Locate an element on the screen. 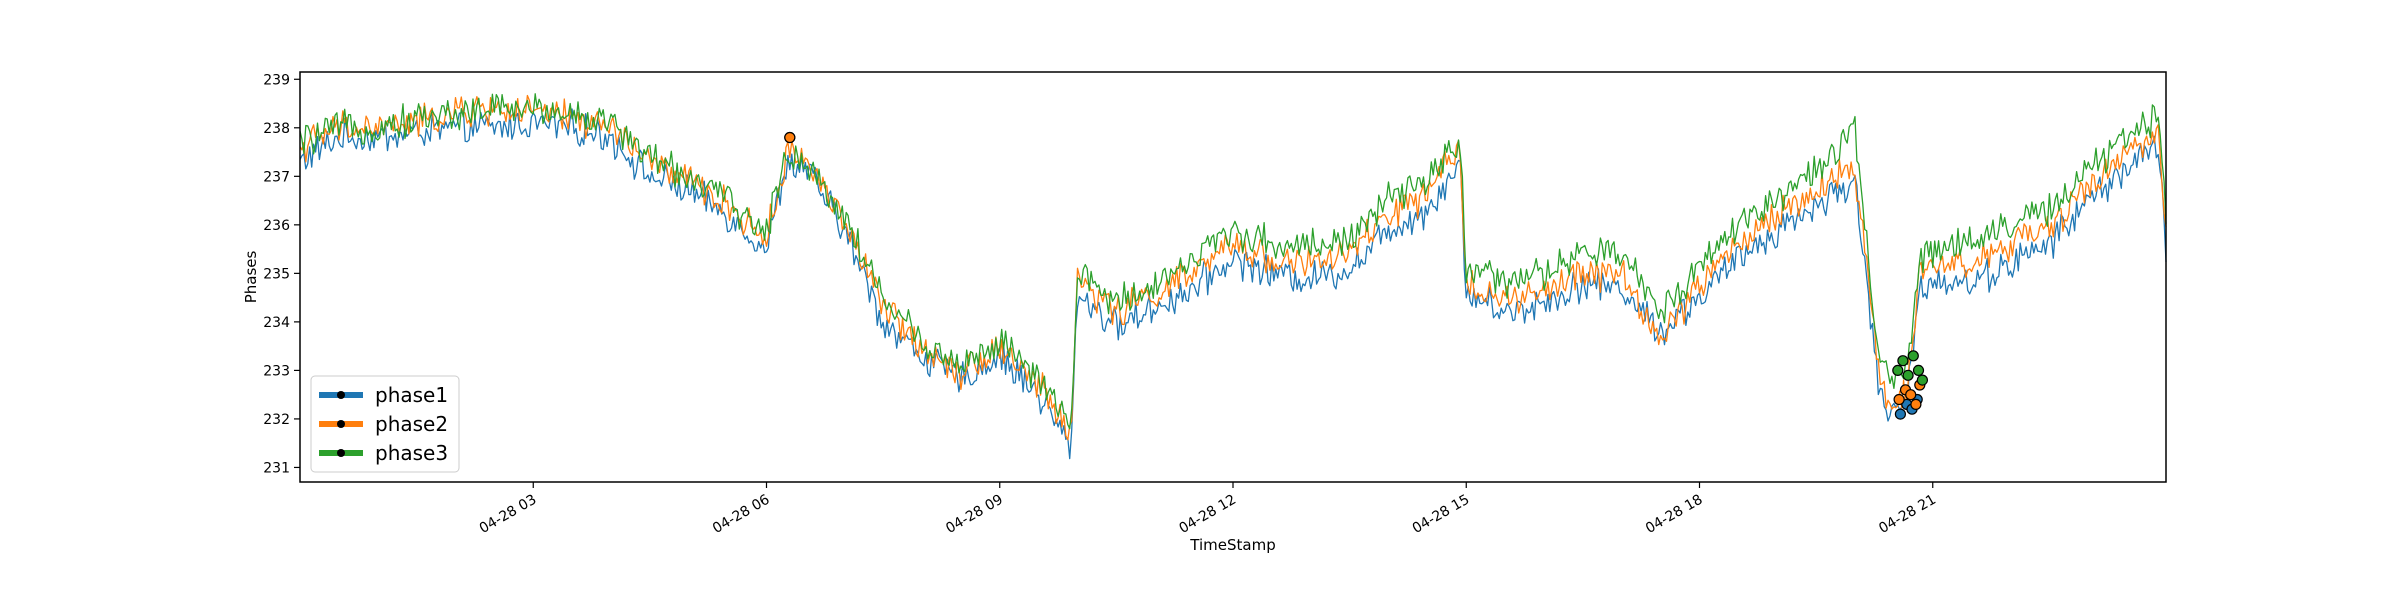  y-tick-label: 234 is located at coordinates (276, 323).